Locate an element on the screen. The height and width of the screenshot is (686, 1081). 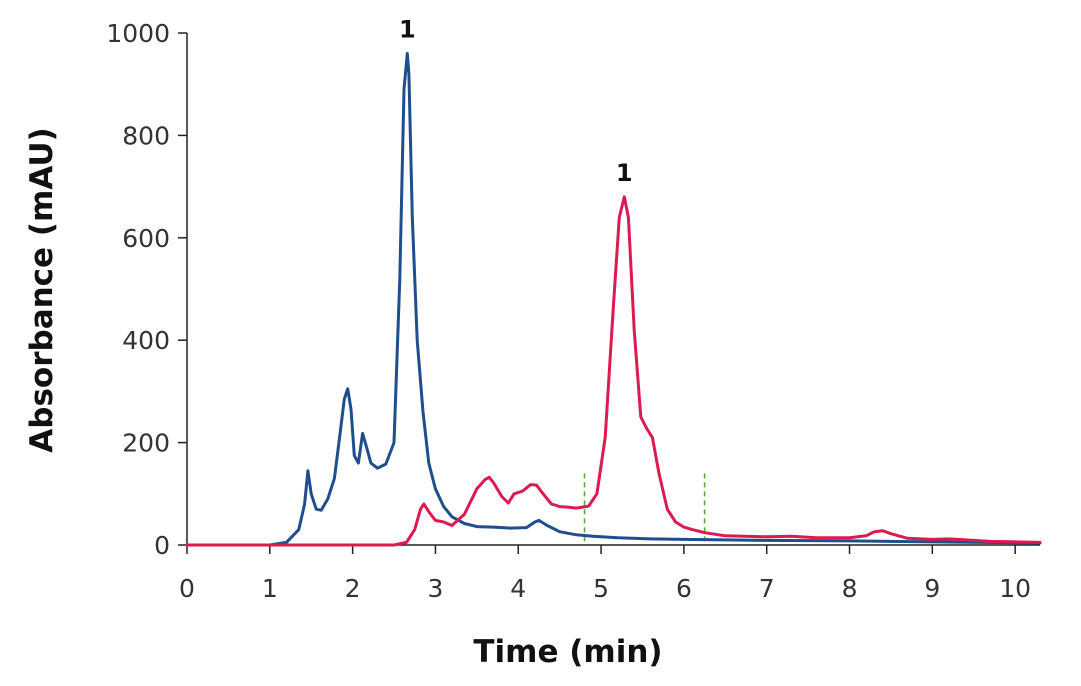
peak-annotations-group: 11 is located at coordinates (516, 100).